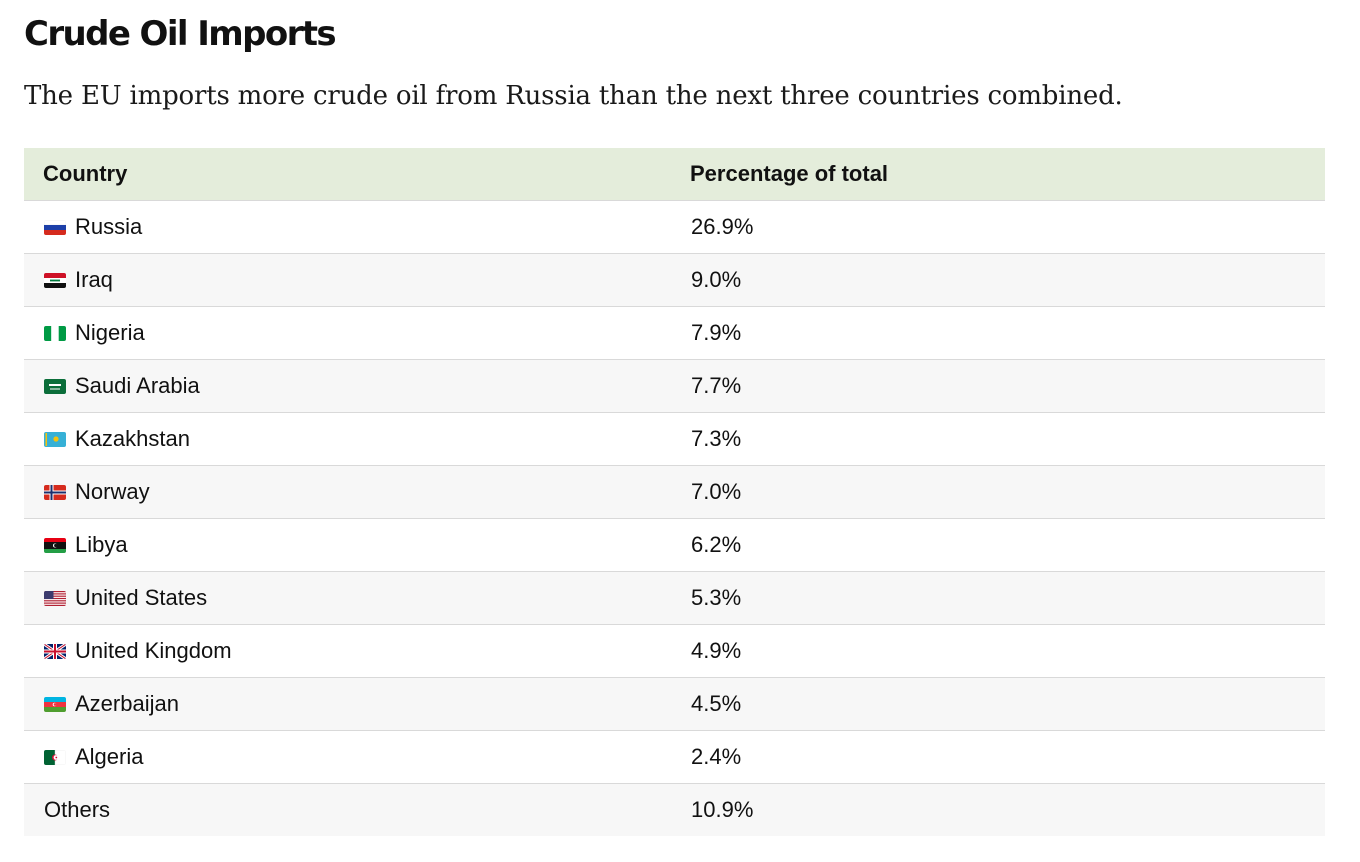 The image size is (1360, 862). What do you see at coordinates (109, 756) in the screenshot?
I see `country-name: Algeria` at bounding box center [109, 756].